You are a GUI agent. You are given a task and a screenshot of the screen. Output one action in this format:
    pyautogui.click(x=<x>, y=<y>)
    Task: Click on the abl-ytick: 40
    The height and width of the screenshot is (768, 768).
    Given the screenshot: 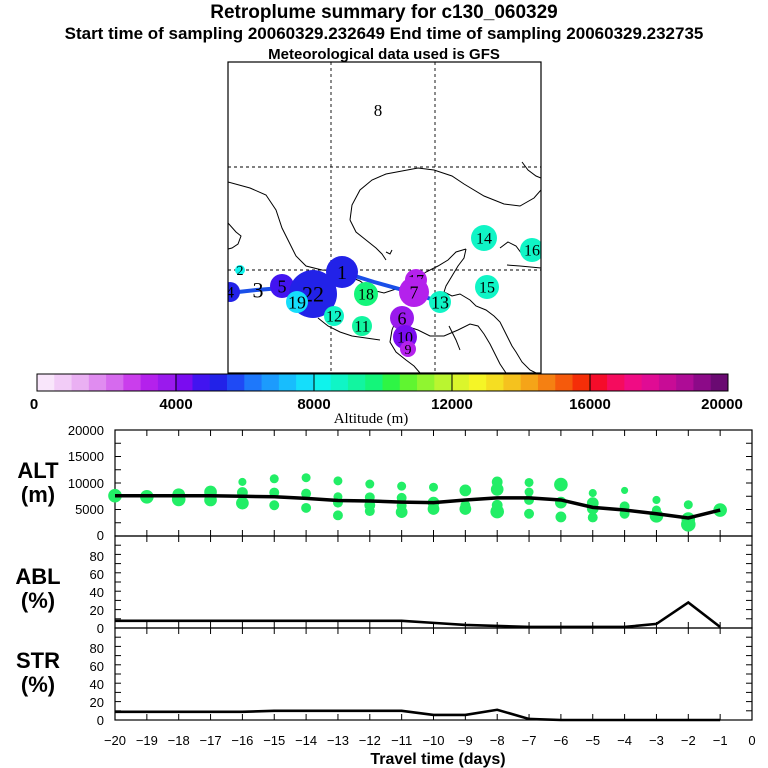 What is the action you would take?
    pyautogui.click(x=97, y=592)
    